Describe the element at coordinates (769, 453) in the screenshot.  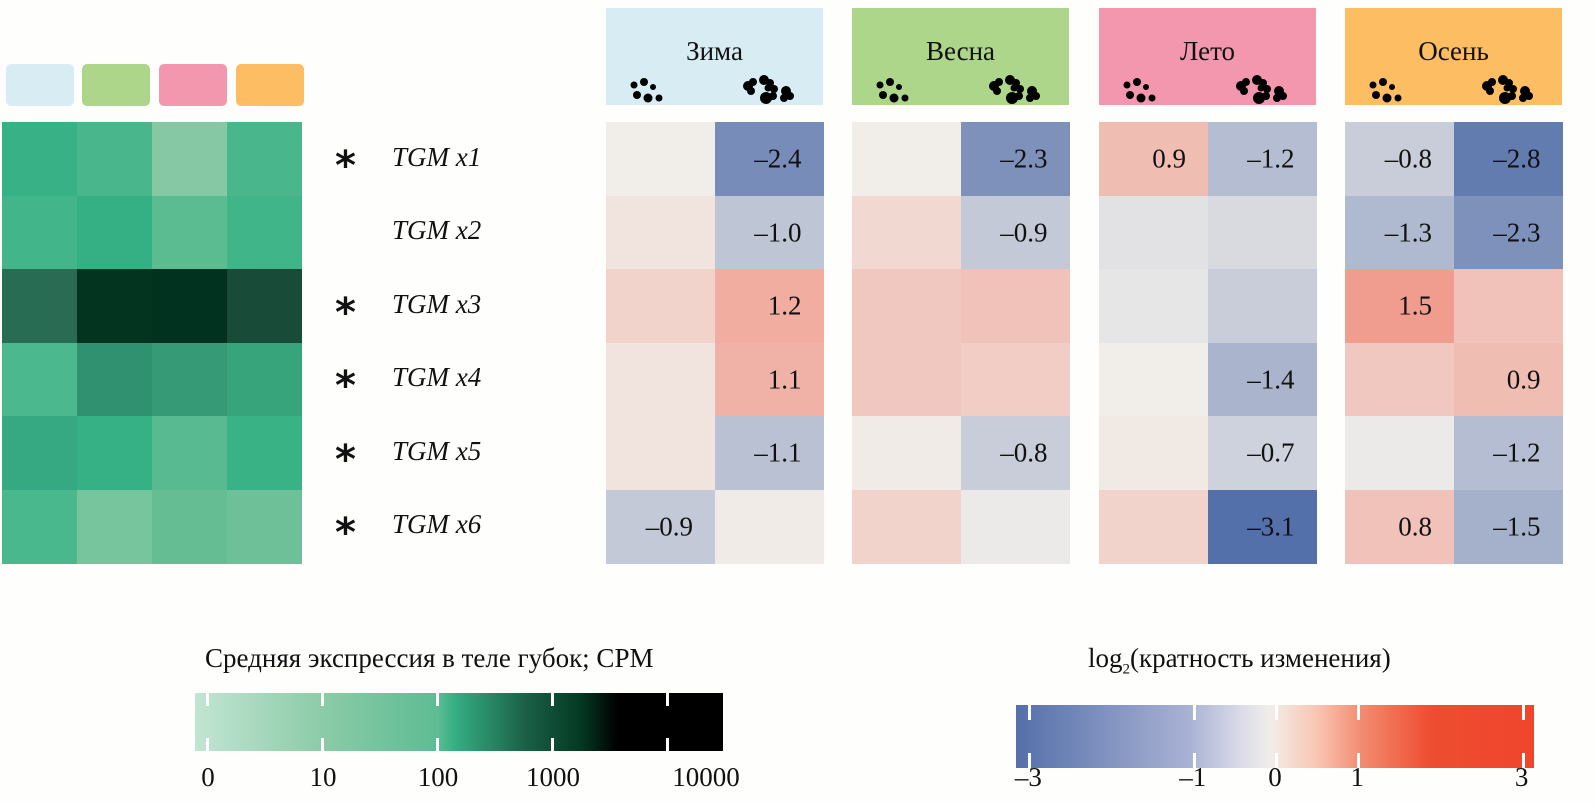
I see `fold-change-cell: –1.1` at that location.